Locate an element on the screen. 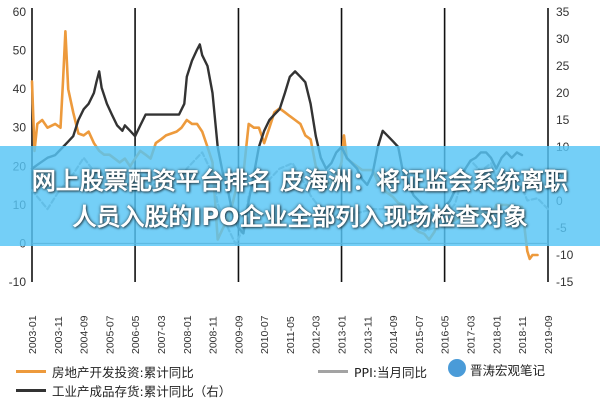 The width and height of the screenshot is (600, 400). right-tick-label: 30 is located at coordinates (563, 39).